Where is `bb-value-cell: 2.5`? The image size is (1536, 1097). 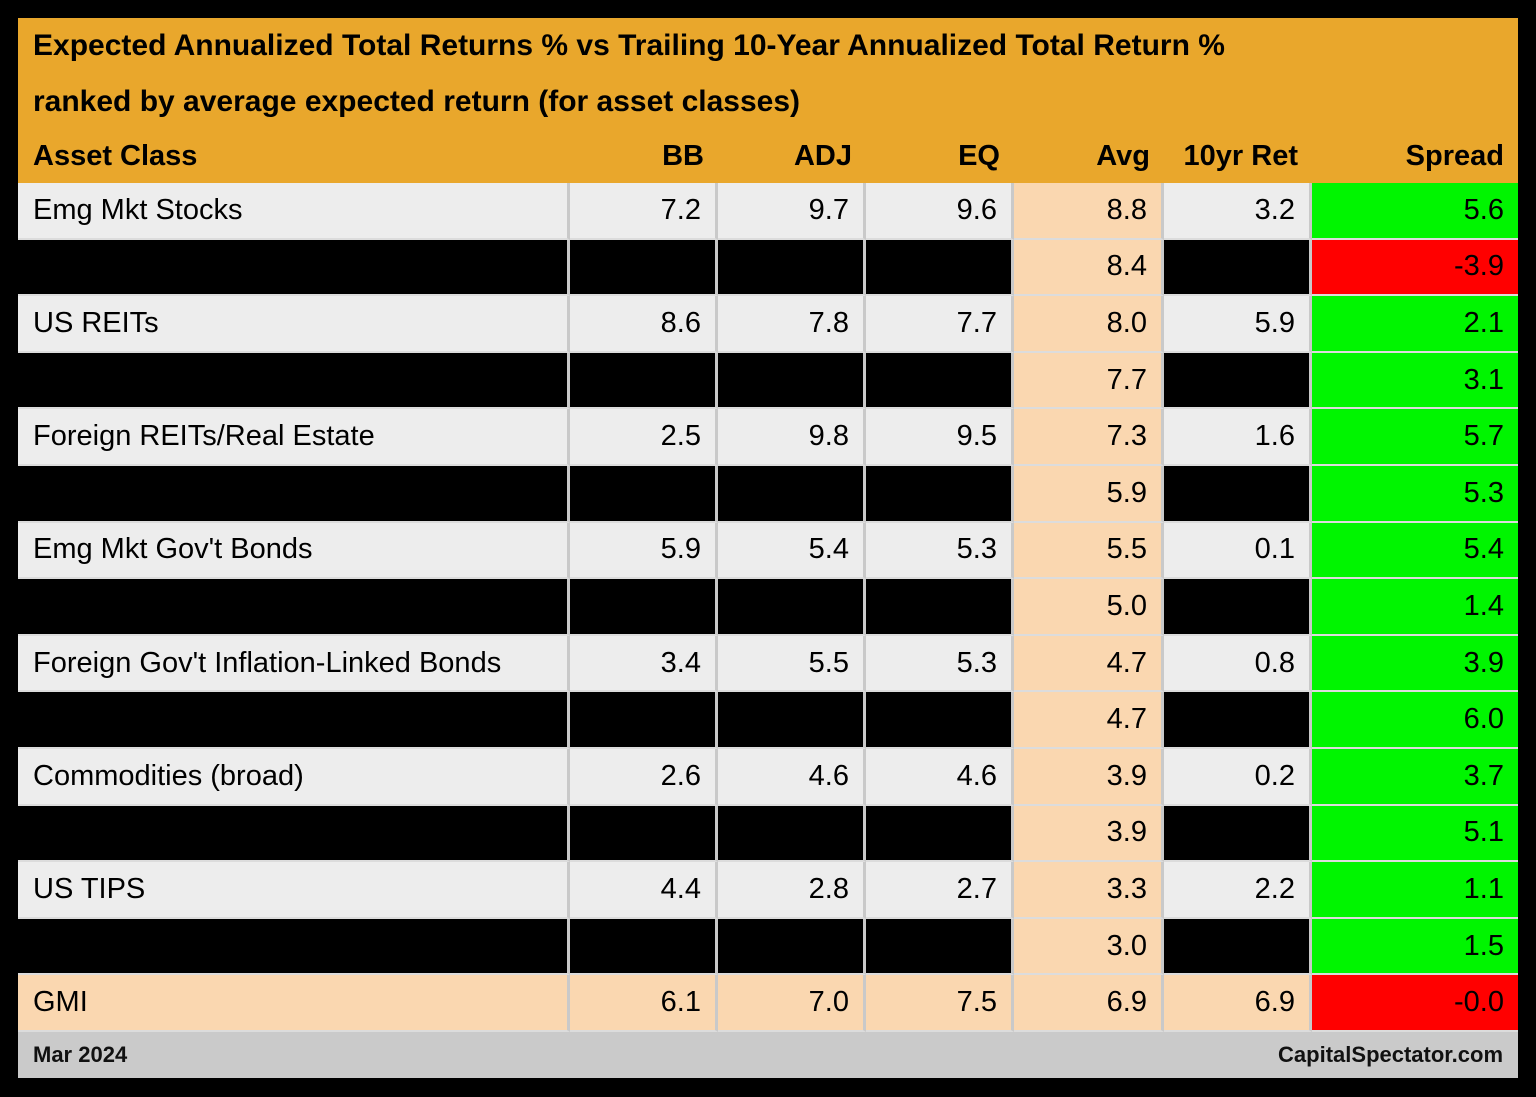 bb-value-cell: 2.5 is located at coordinates (644, 437).